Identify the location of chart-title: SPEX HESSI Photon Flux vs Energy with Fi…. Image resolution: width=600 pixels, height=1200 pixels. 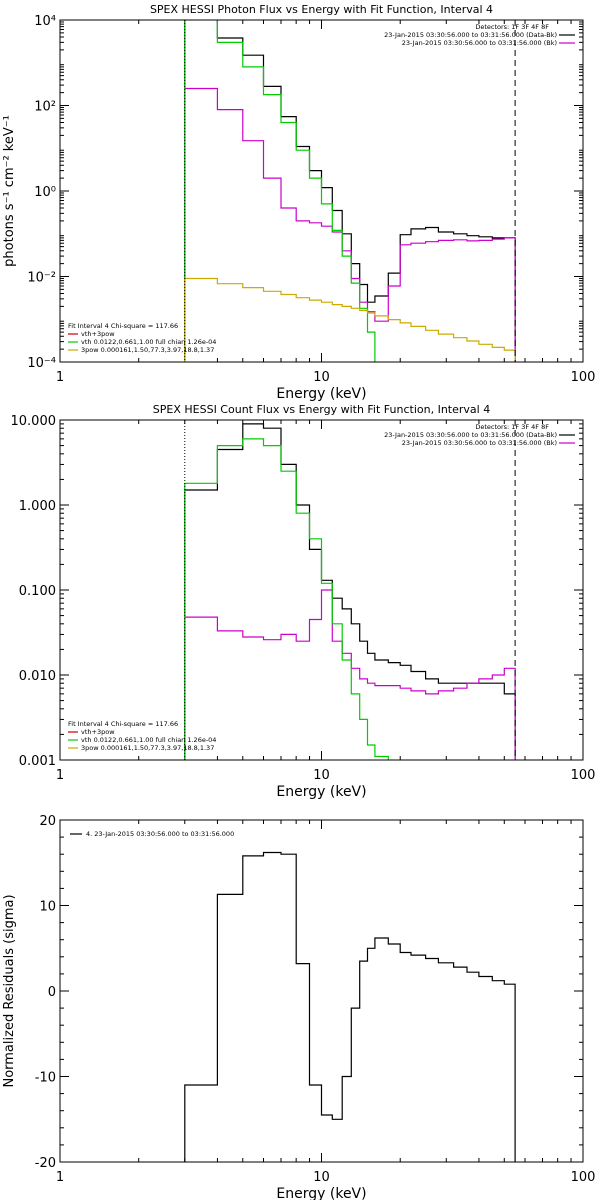
(321, 9).